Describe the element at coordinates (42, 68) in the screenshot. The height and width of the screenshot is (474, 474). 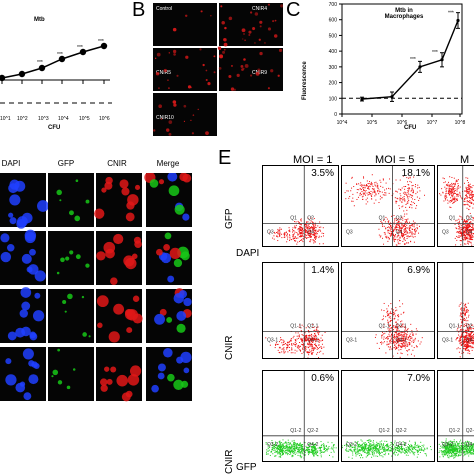
I see `data-point` at that location.